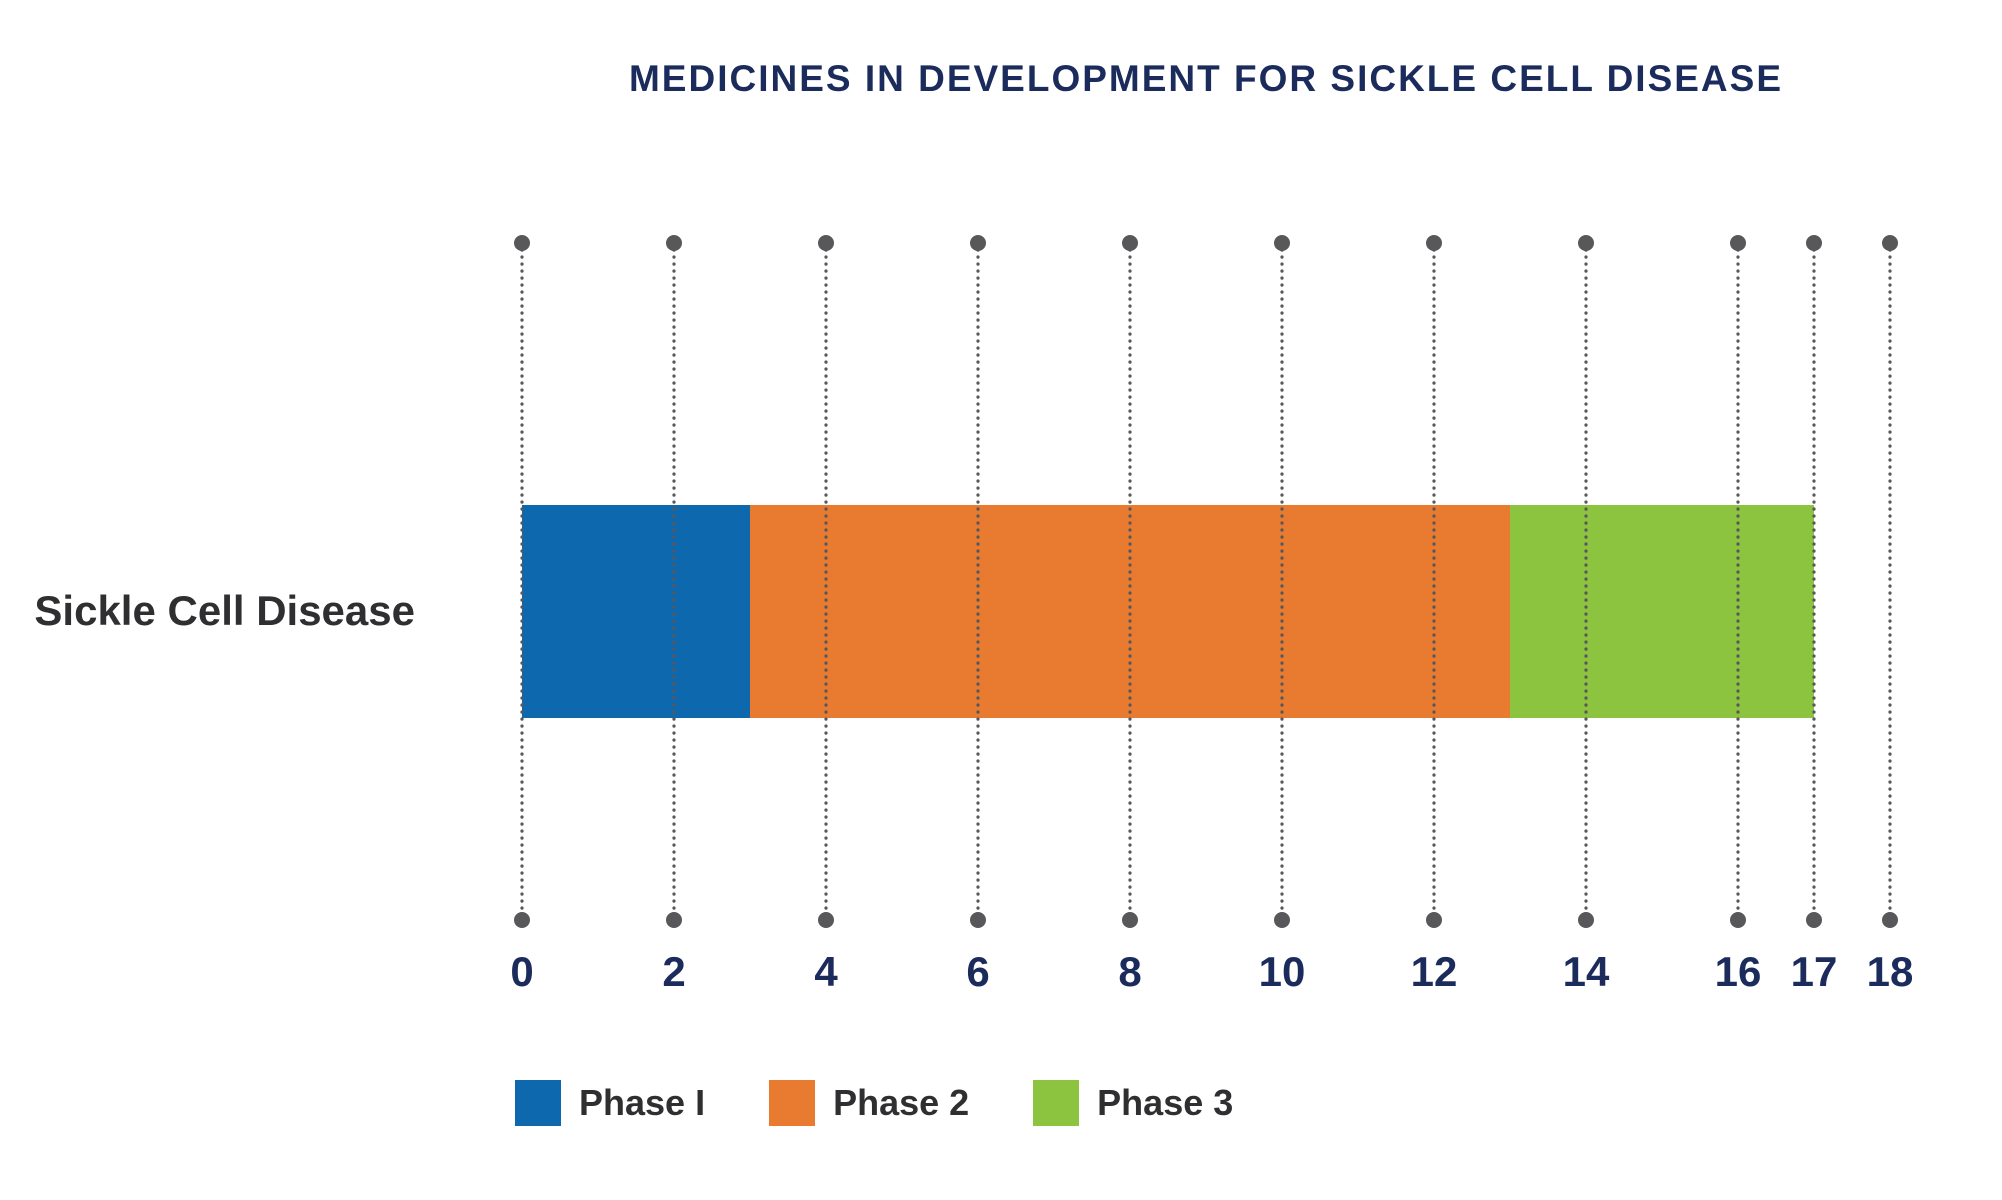 The image size is (2002, 1200). What do you see at coordinates (1165, 1102) in the screenshot?
I see `legend-label-3: Phase 3` at bounding box center [1165, 1102].